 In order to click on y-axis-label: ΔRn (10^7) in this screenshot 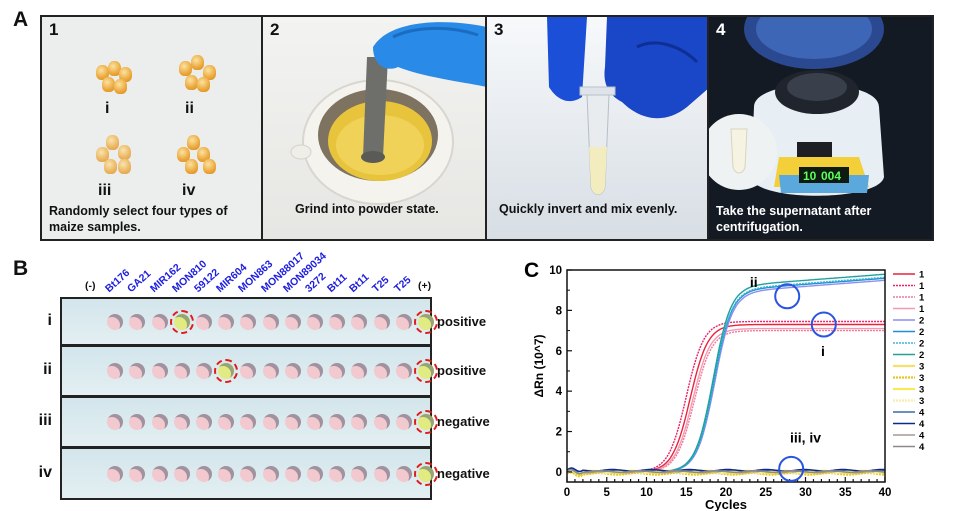, I will do `click(539, 366)`.